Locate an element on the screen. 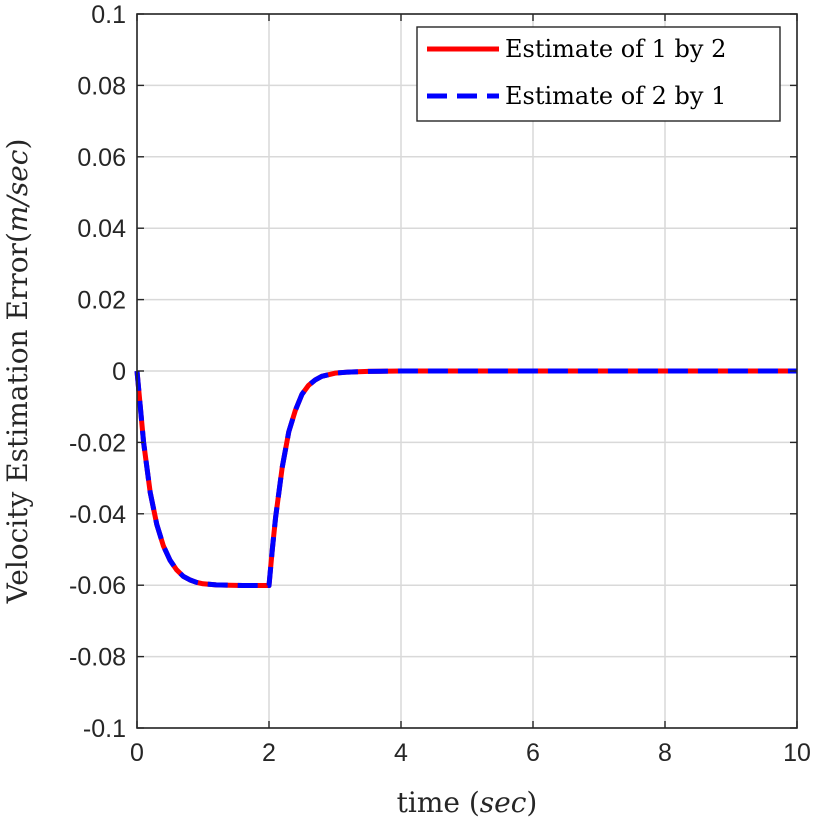 Image resolution: width=814 pixels, height=826 pixels. y-tick-label: 0.02 is located at coordinates (101, 301).